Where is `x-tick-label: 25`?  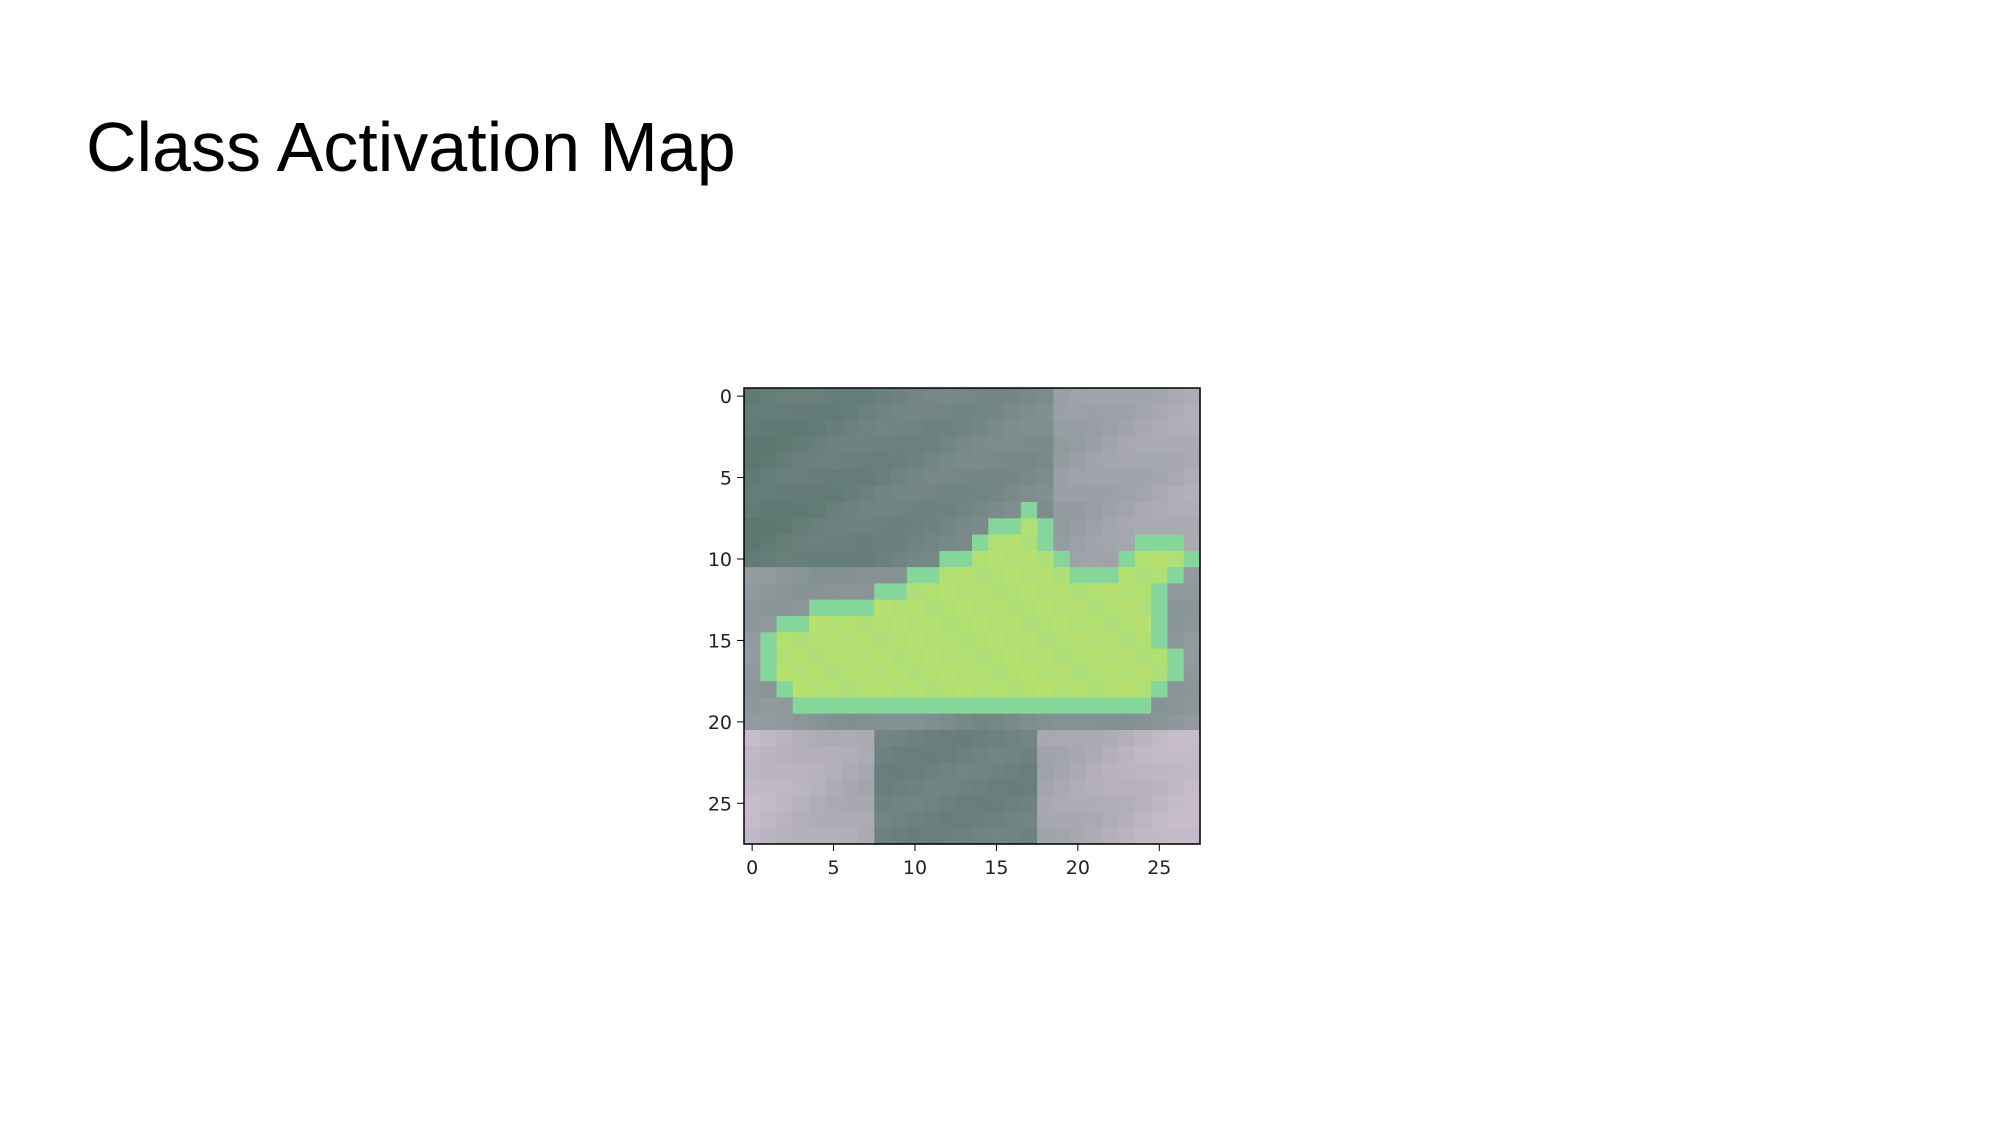 x-tick-label: 25 is located at coordinates (1159, 868).